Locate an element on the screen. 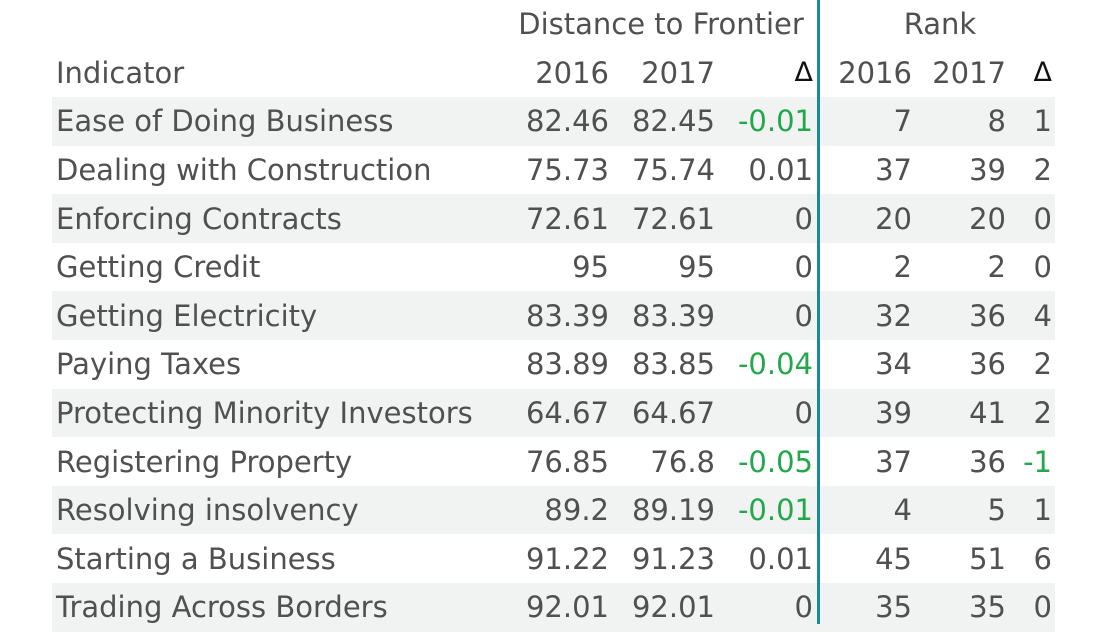 The image size is (1110, 632). cell-indicator: Ease of Doing Business is located at coordinates (225, 121).